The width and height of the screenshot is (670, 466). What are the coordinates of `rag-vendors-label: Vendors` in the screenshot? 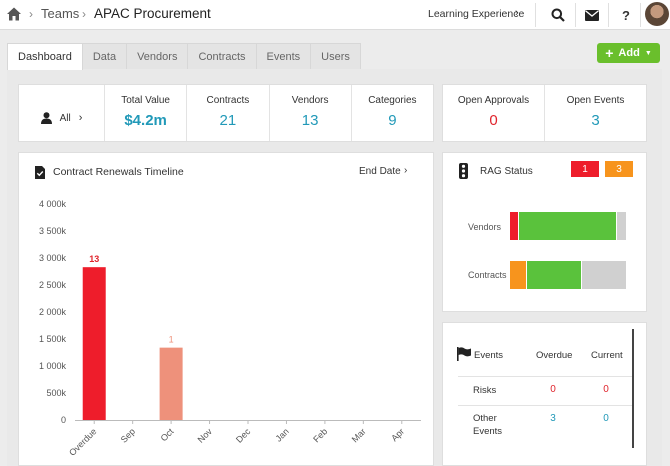 It's located at (485, 227).